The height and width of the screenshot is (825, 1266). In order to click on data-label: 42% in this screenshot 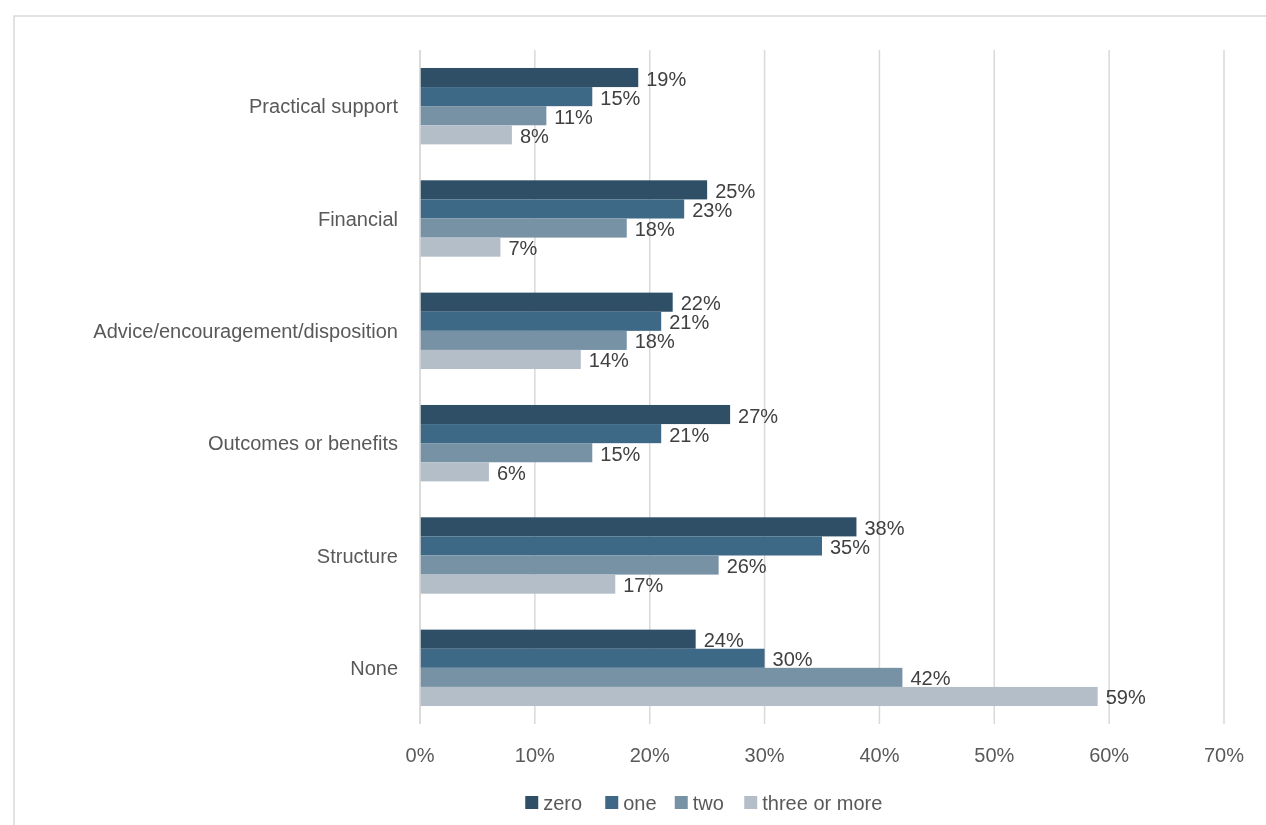, I will do `click(930, 678)`.